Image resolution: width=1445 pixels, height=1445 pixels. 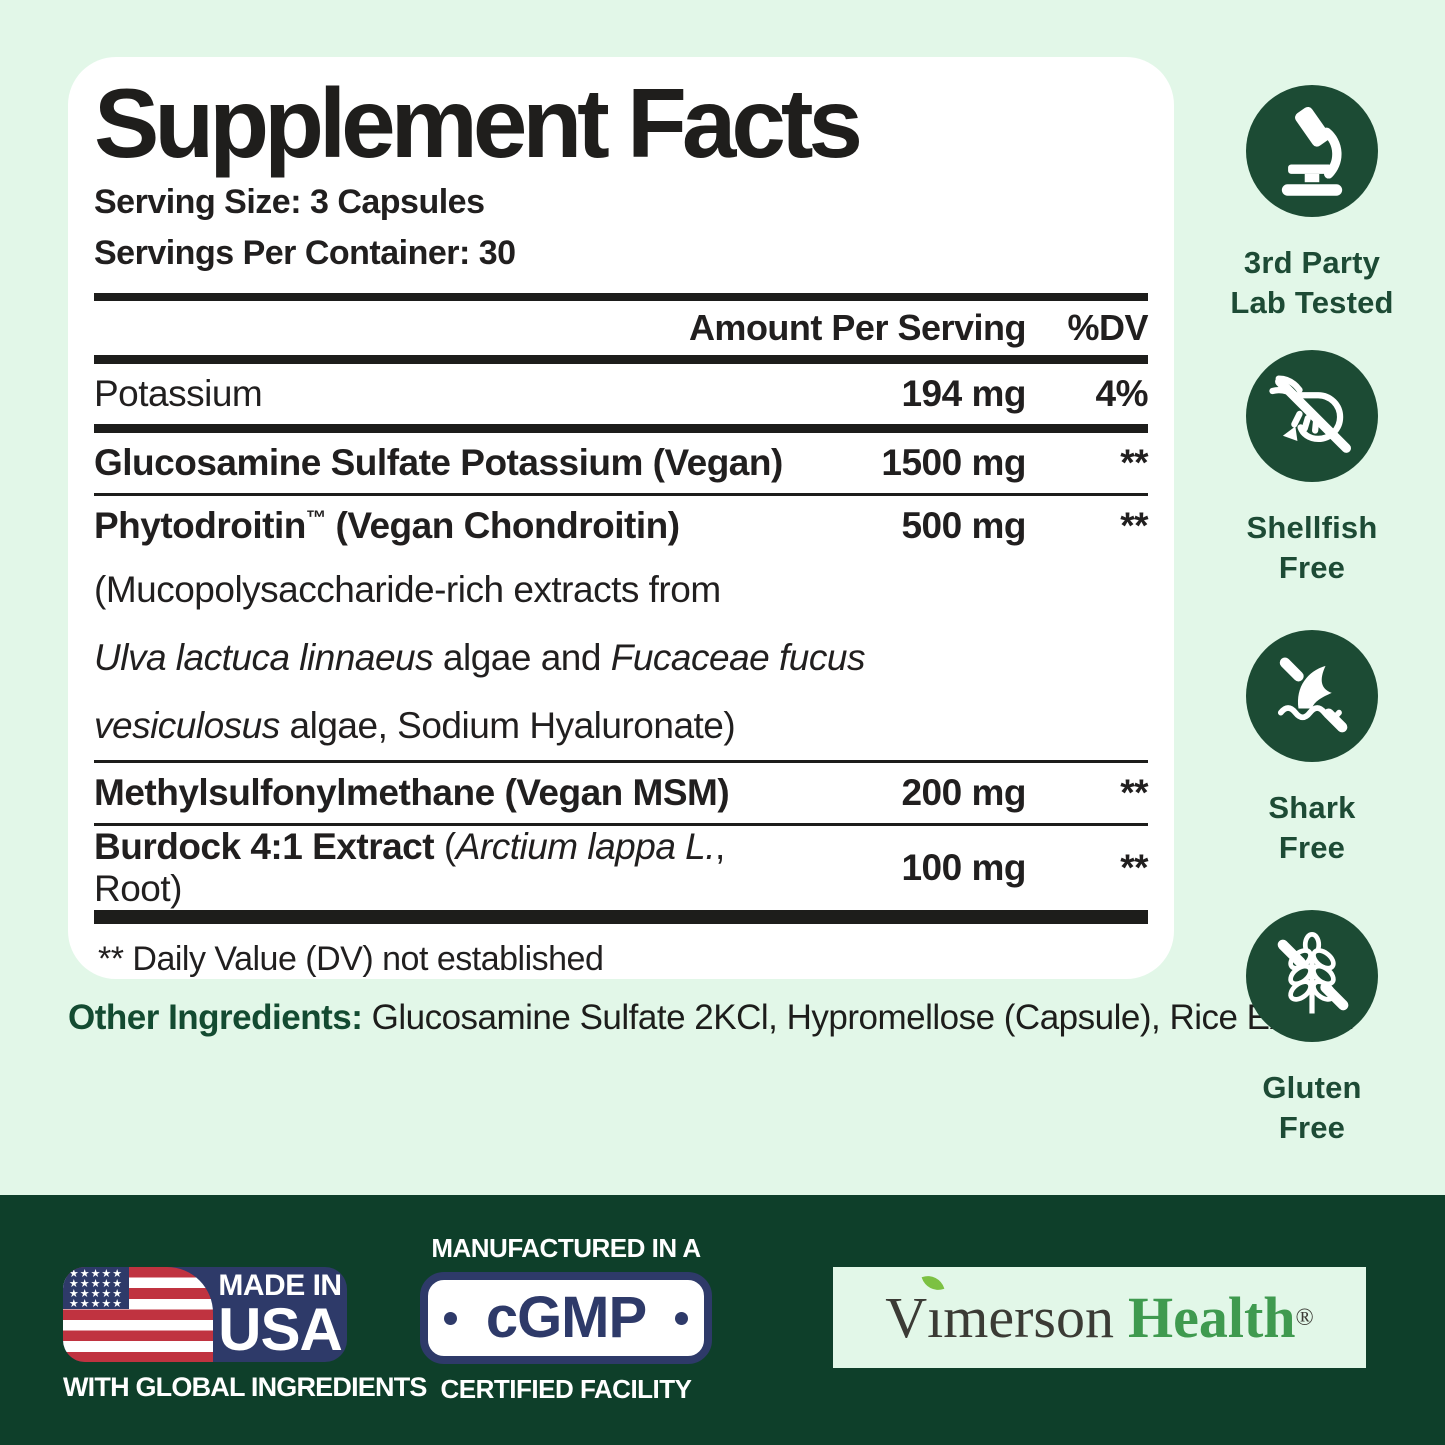 What do you see at coordinates (289, 201) in the screenshot?
I see `serving-size: Serving Size: 3 Capsules` at bounding box center [289, 201].